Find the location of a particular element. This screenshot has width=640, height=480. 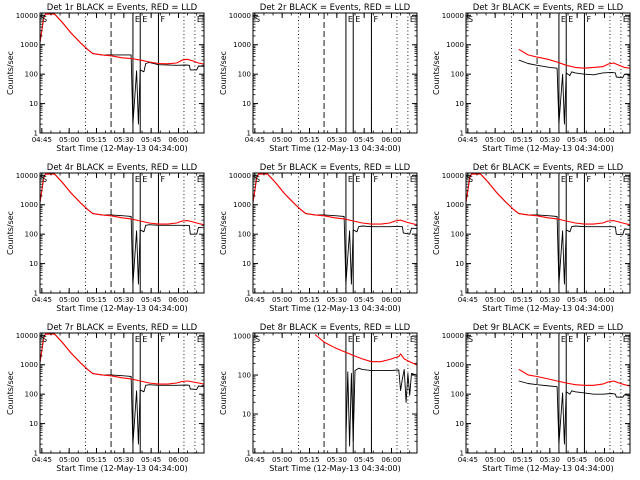

panel-title: Det 5r BLACK = Events, RED = LLD is located at coordinates (335, 168).